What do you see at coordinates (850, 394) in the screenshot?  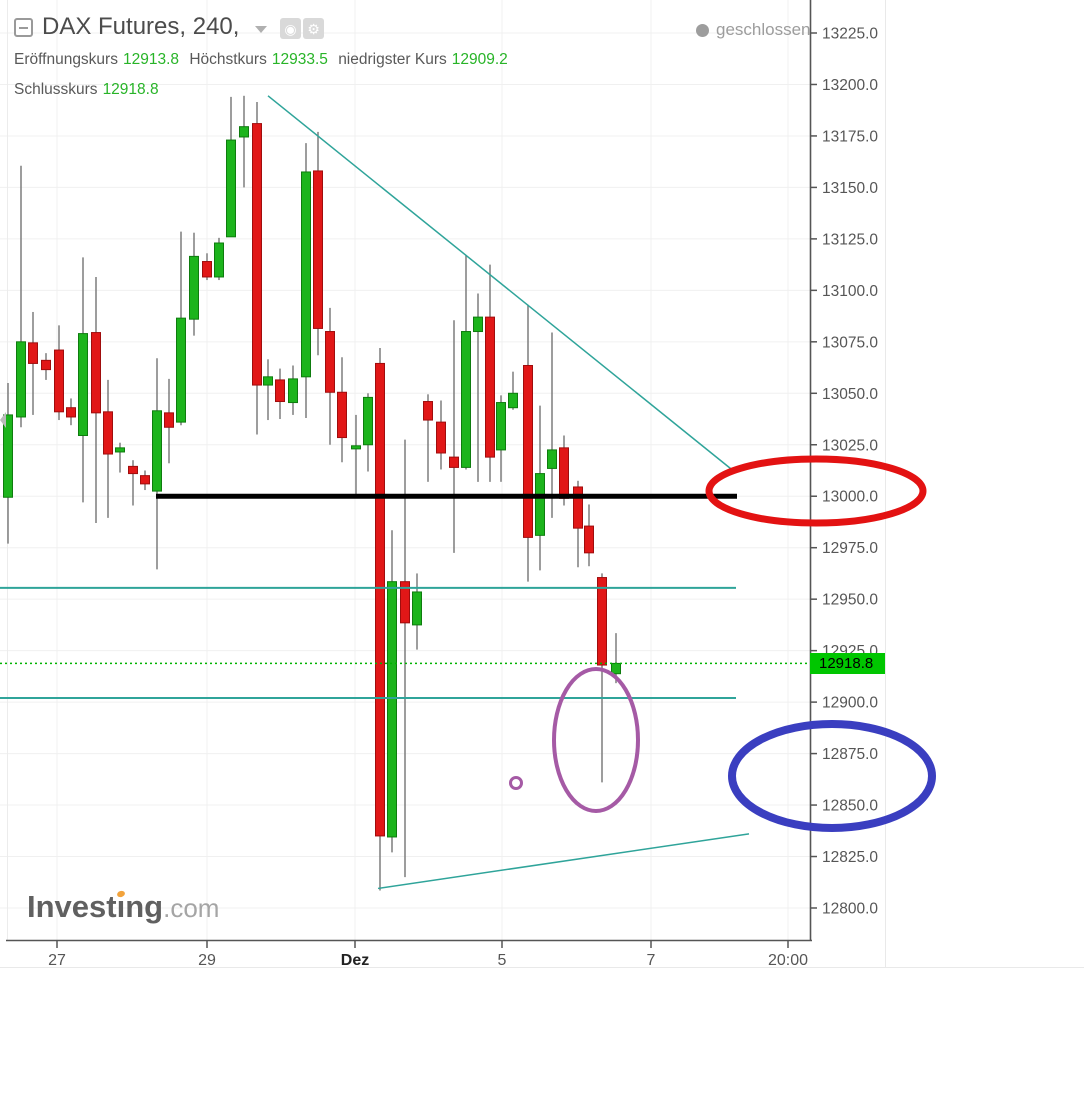 I see `y-axis-label: 13050.0` at bounding box center [850, 394].